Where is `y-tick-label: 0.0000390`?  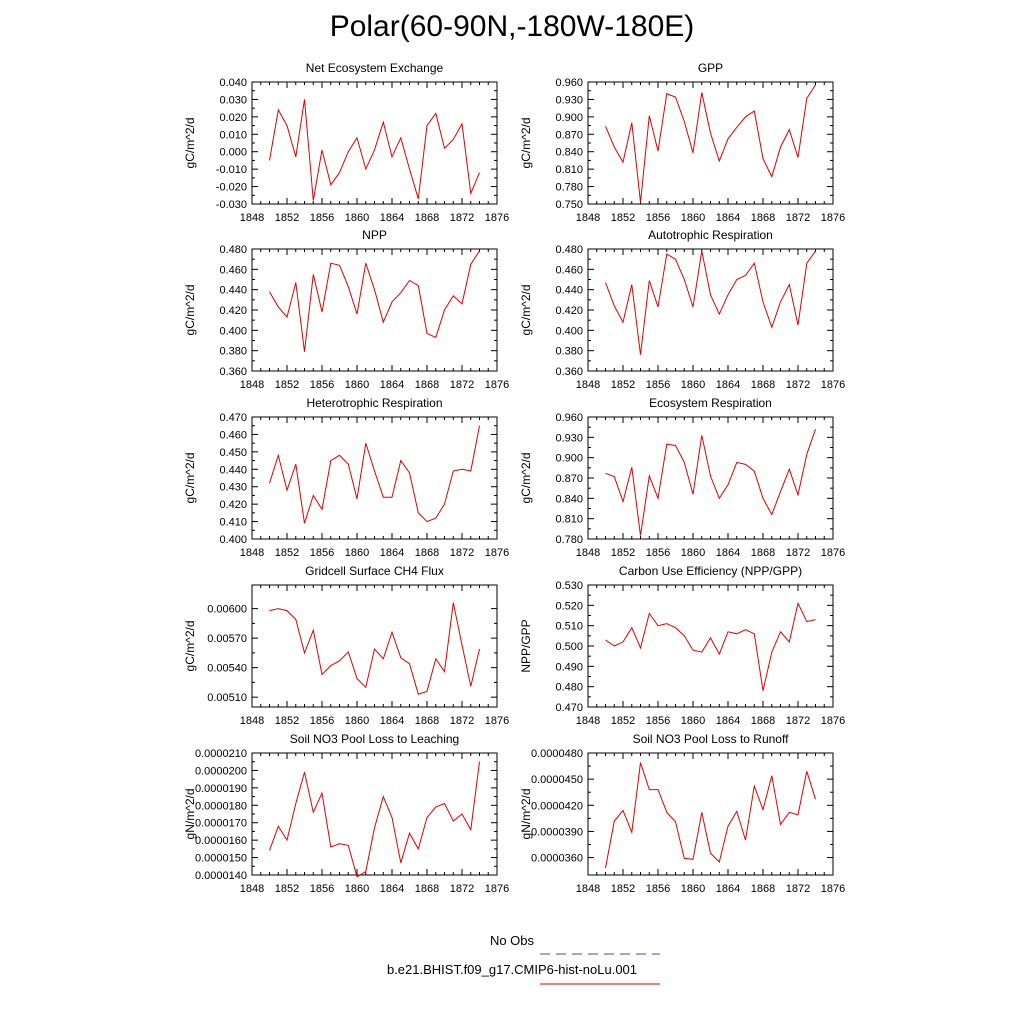
y-tick-label: 0.0000390 is located at coordinates (557, 832).